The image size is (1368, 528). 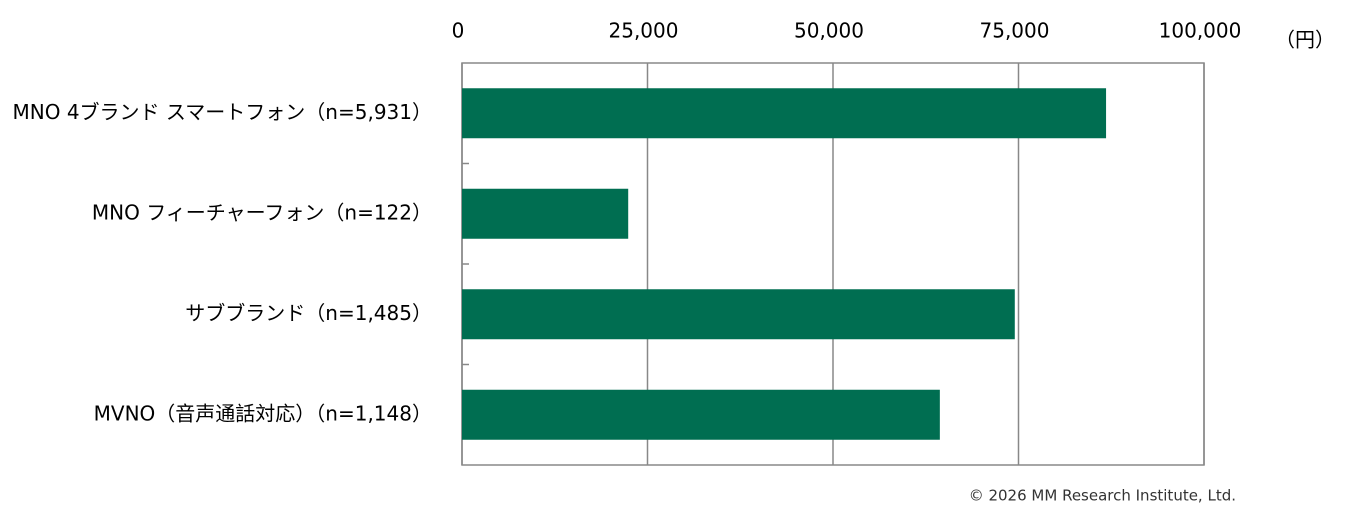 I want to click on x-tick-label: 50,000, so click(x=829, y=31).